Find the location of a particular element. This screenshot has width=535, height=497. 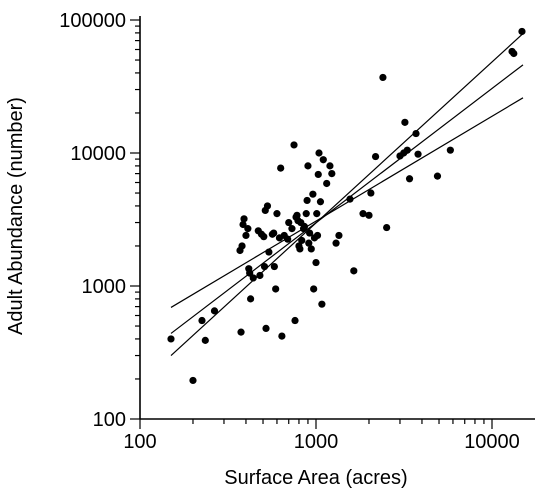

x-axis-title: Surface Area (acres) is located at coordinates (315, 478).